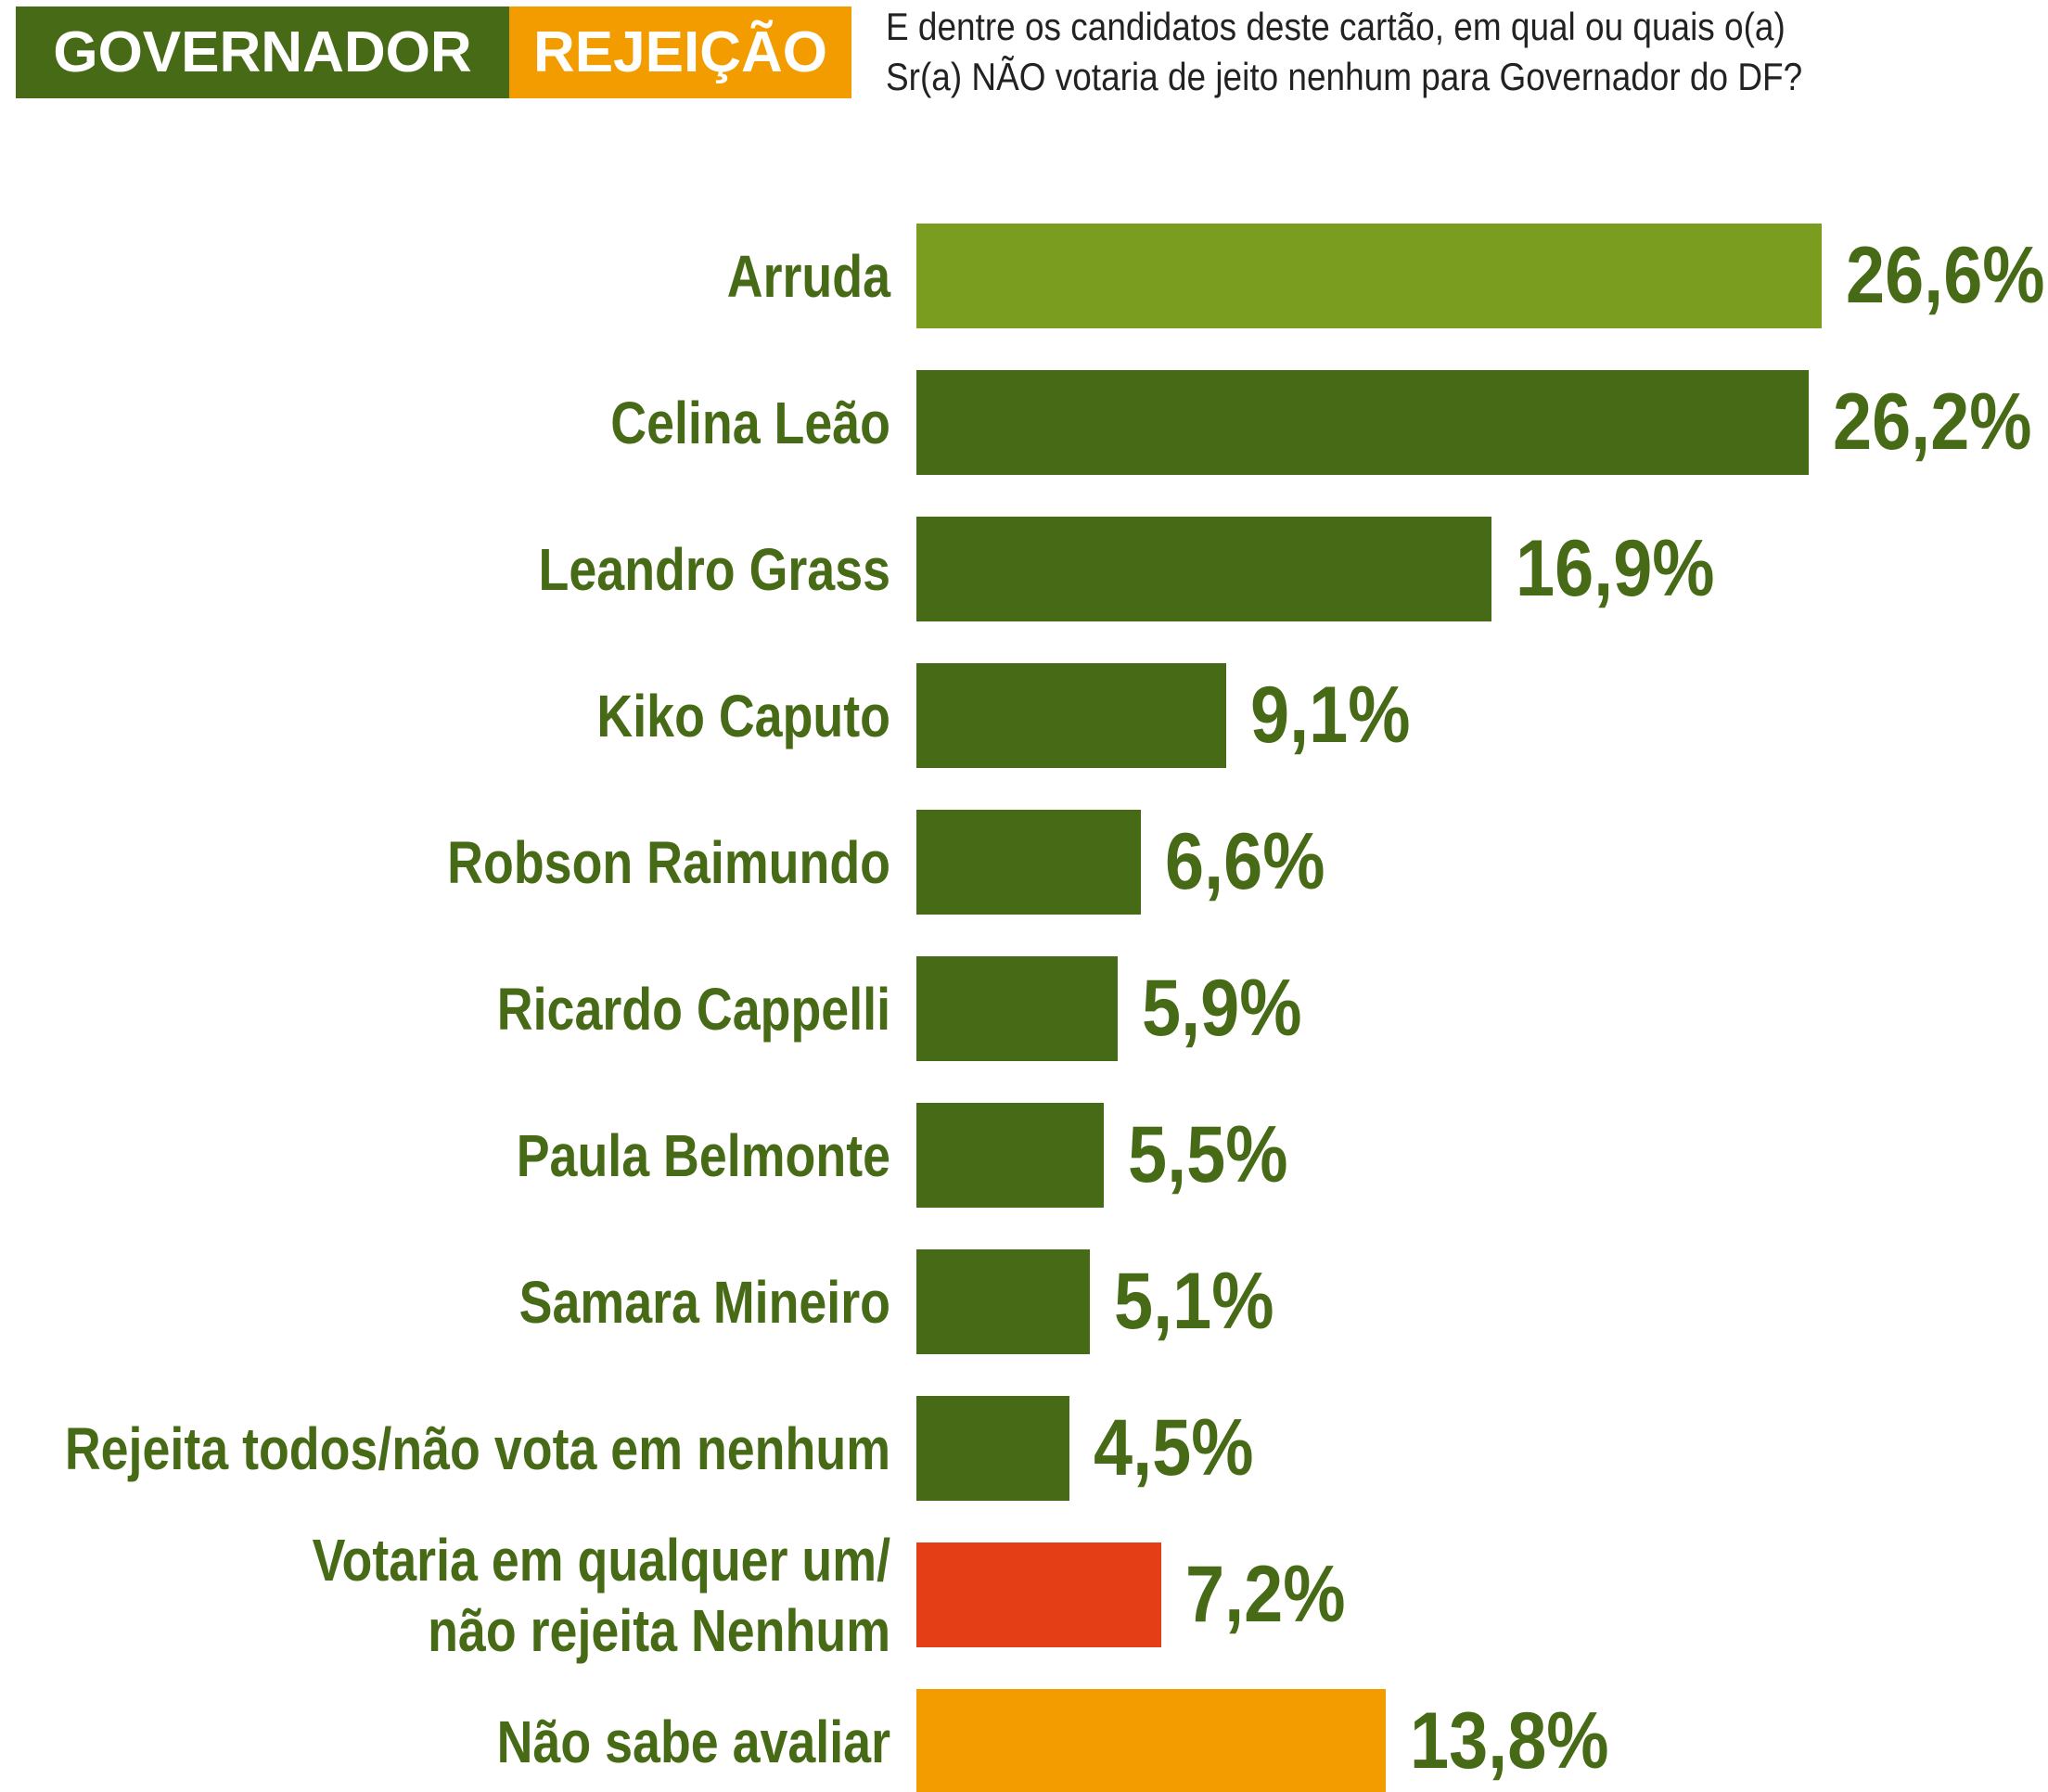 This screenshot has height=1792, width=2048. Describe the element at coordinates (743, 715) in the screenshot. I see `category-label: Kiko Caputo` at that location.